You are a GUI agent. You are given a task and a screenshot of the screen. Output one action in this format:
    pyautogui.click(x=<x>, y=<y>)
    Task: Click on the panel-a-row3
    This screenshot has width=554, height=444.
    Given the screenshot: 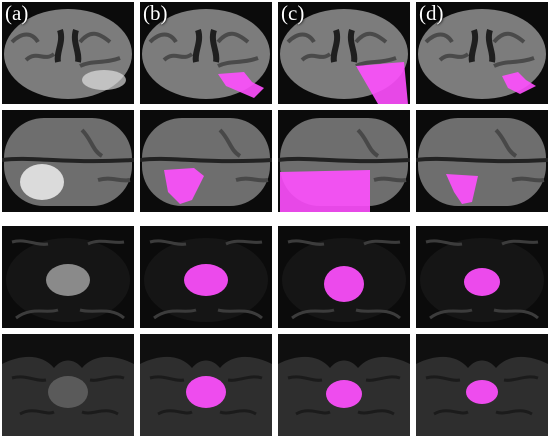 What is the action you would take?
    pyautogui.click(x=68, y=277)
    